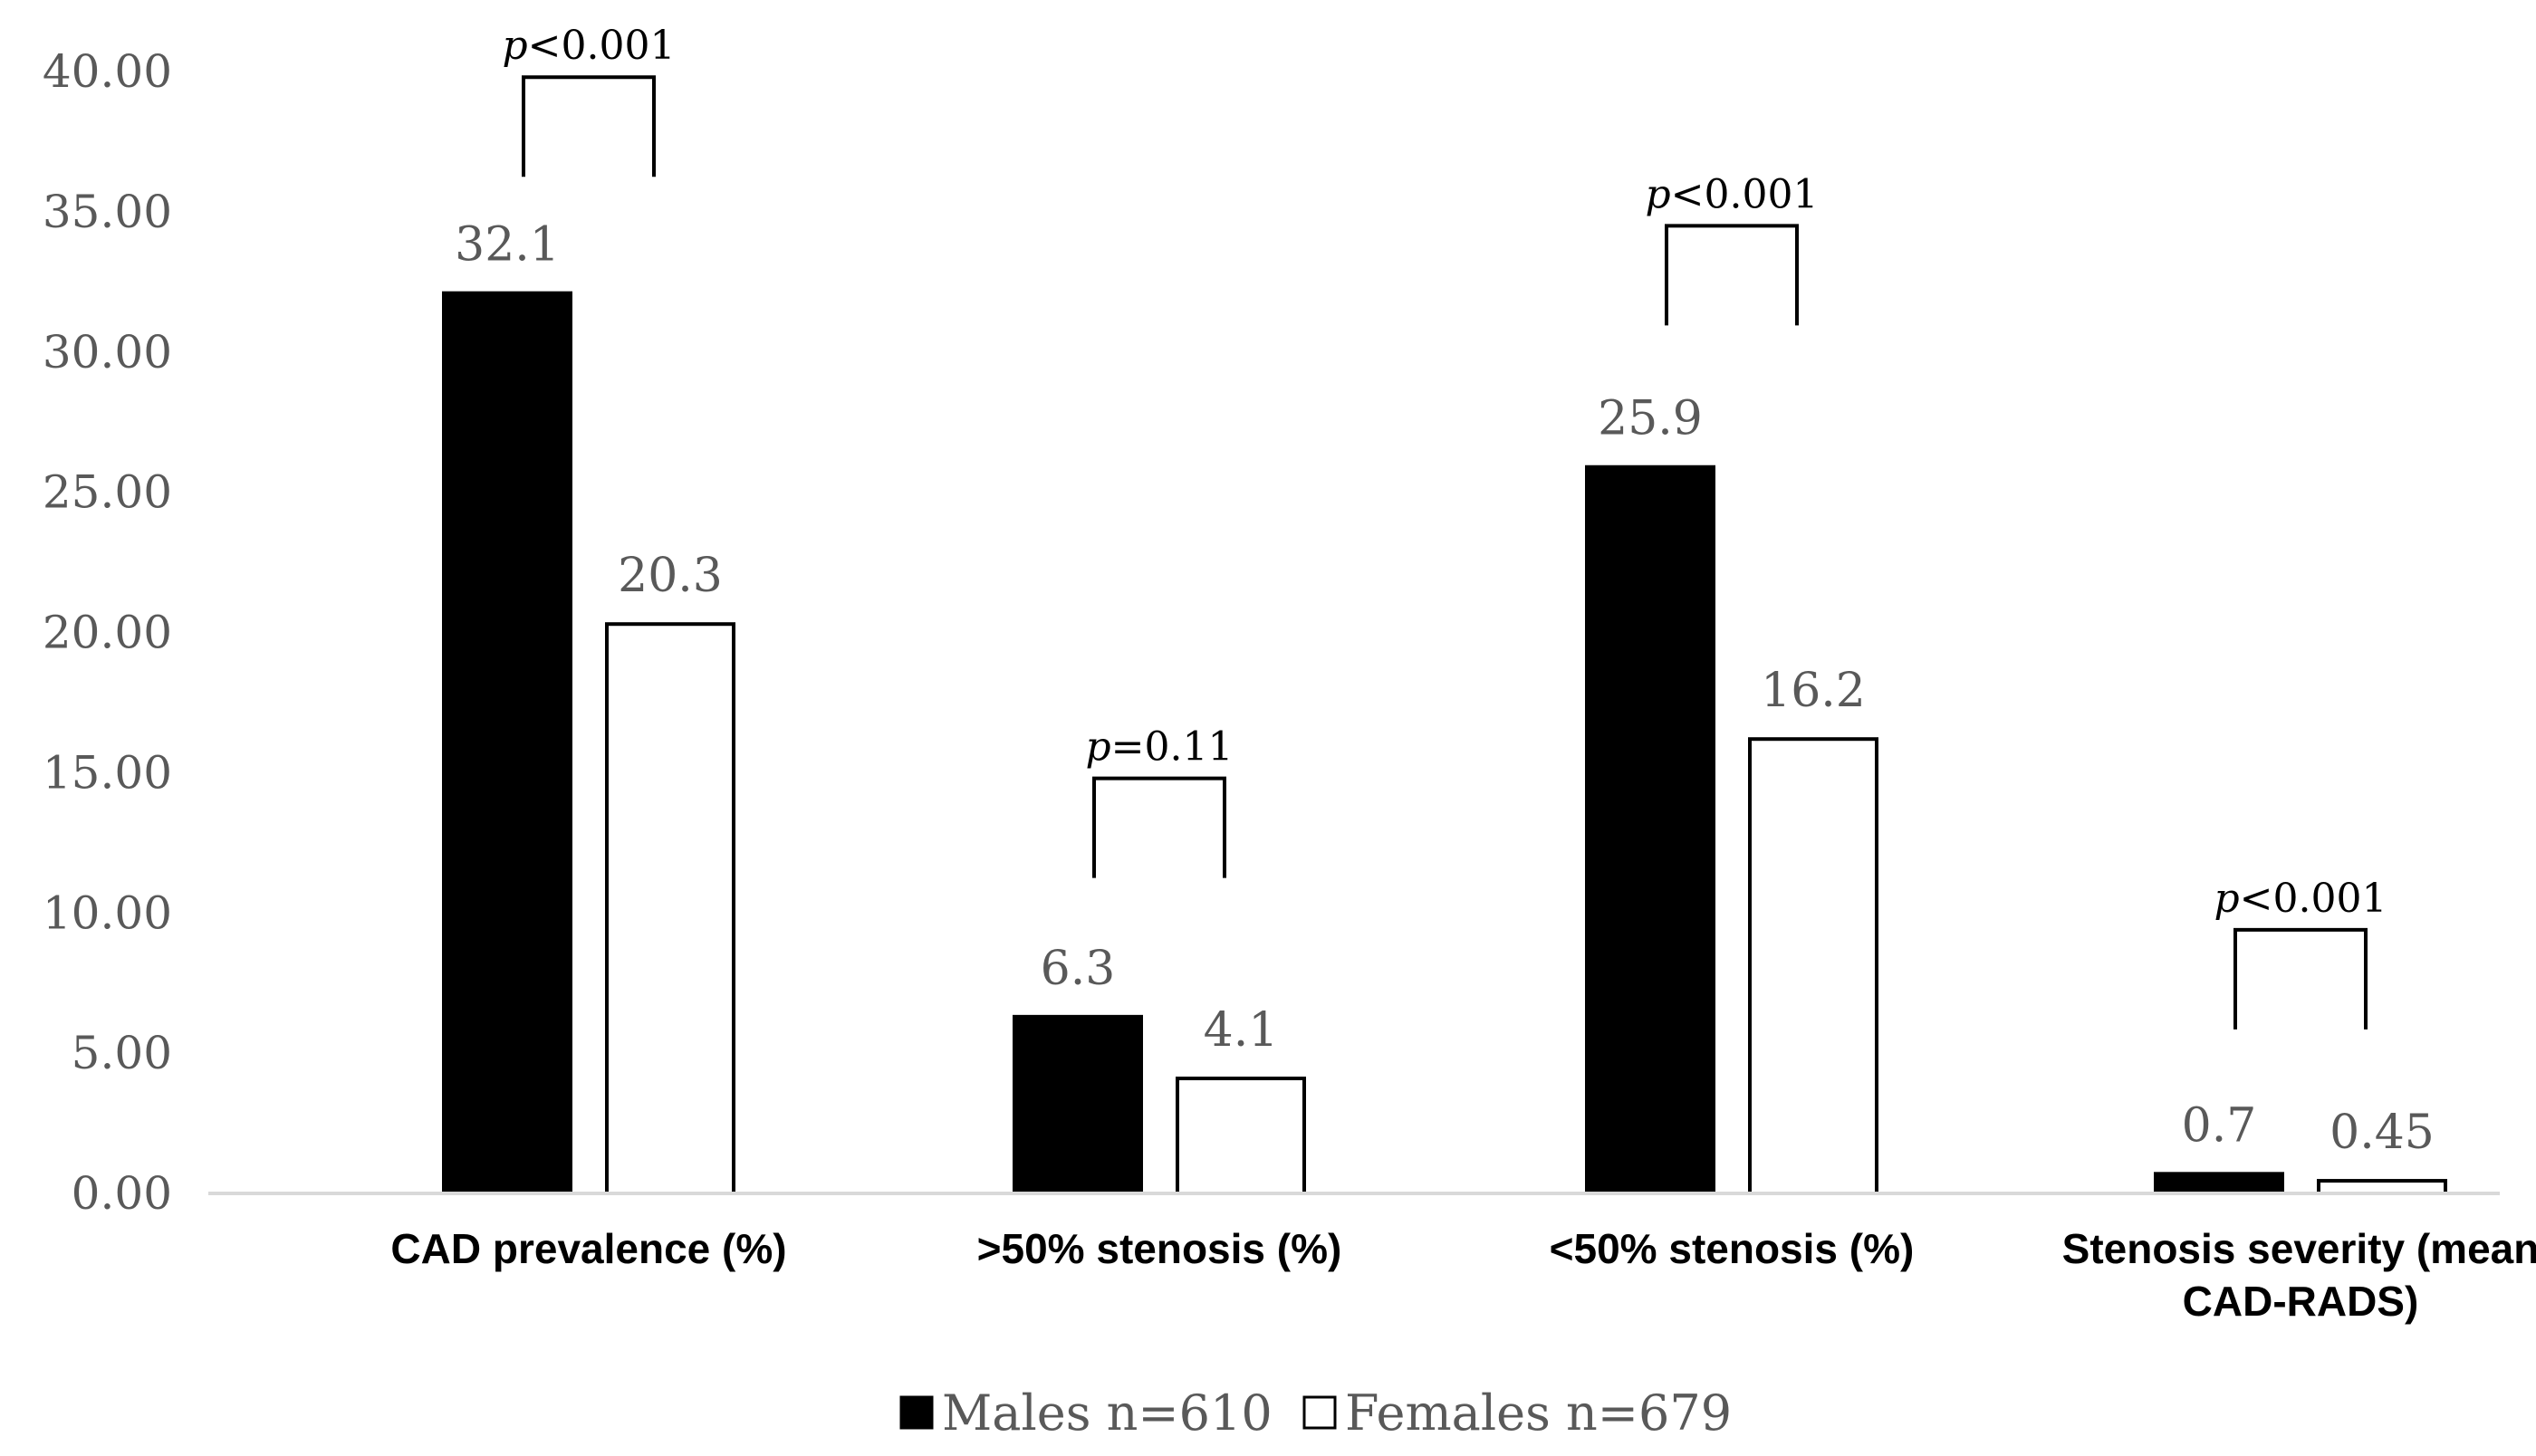 This screenshot has width=2536, height=1456. I want to click on category-label: Stenosis severity (mean CAD-RADS), so click(2299, 1275).